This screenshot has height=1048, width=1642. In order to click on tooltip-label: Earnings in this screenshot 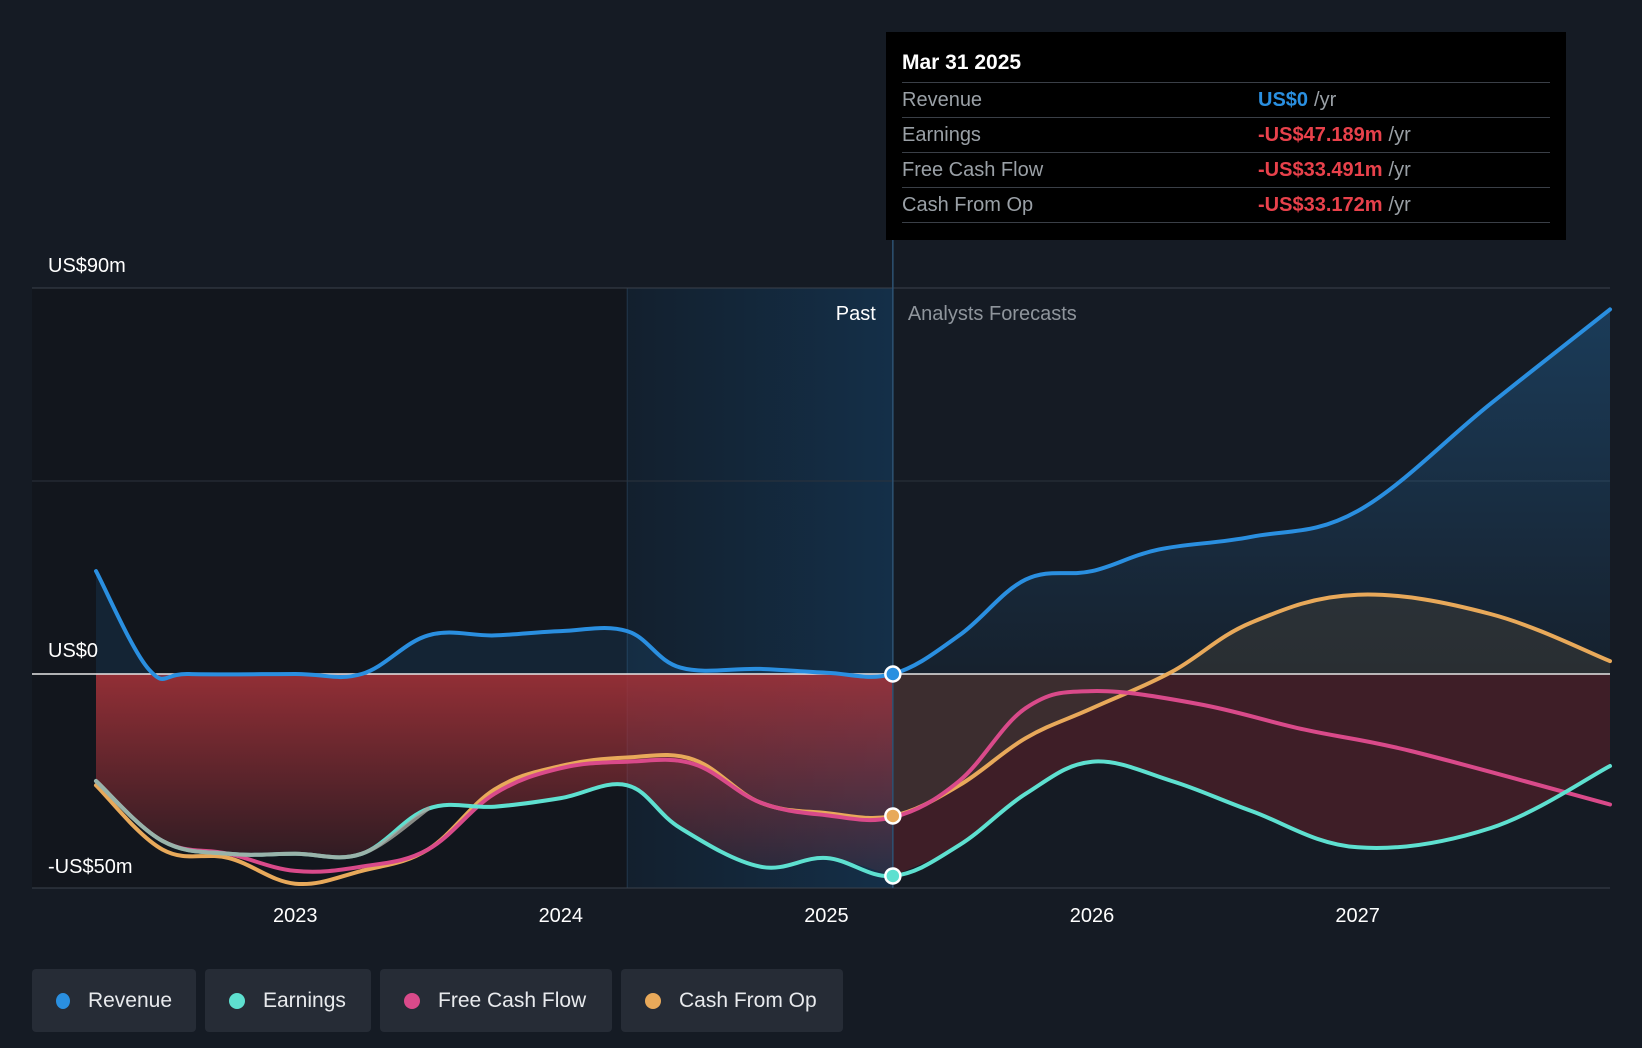, I will do `click(941, 135)`.